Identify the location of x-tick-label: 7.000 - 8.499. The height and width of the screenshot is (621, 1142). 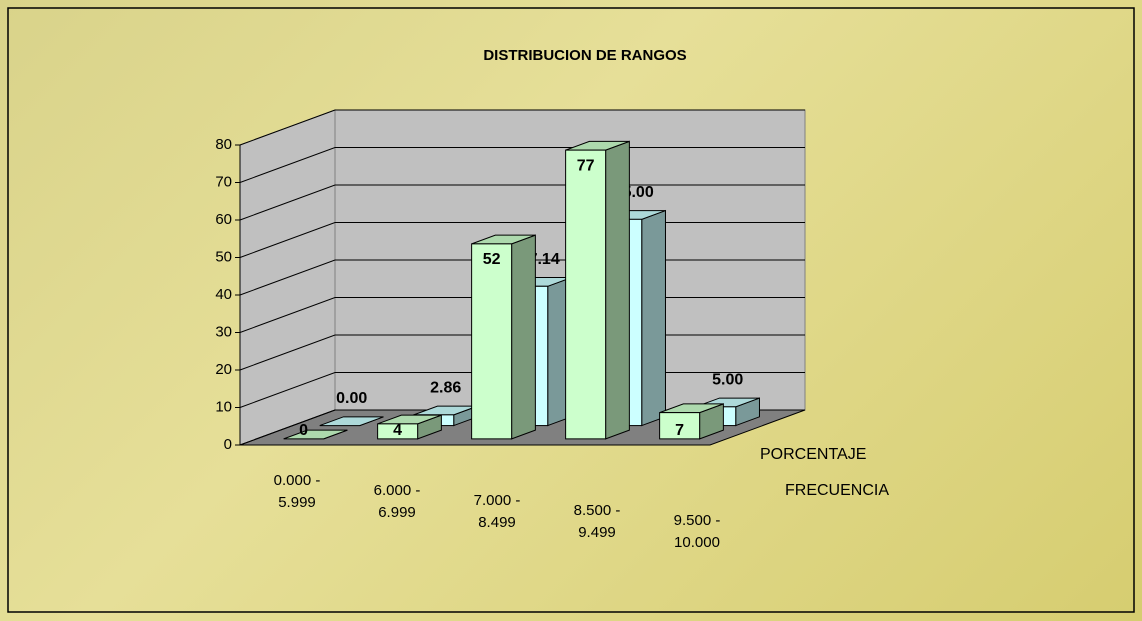
(497, 511).